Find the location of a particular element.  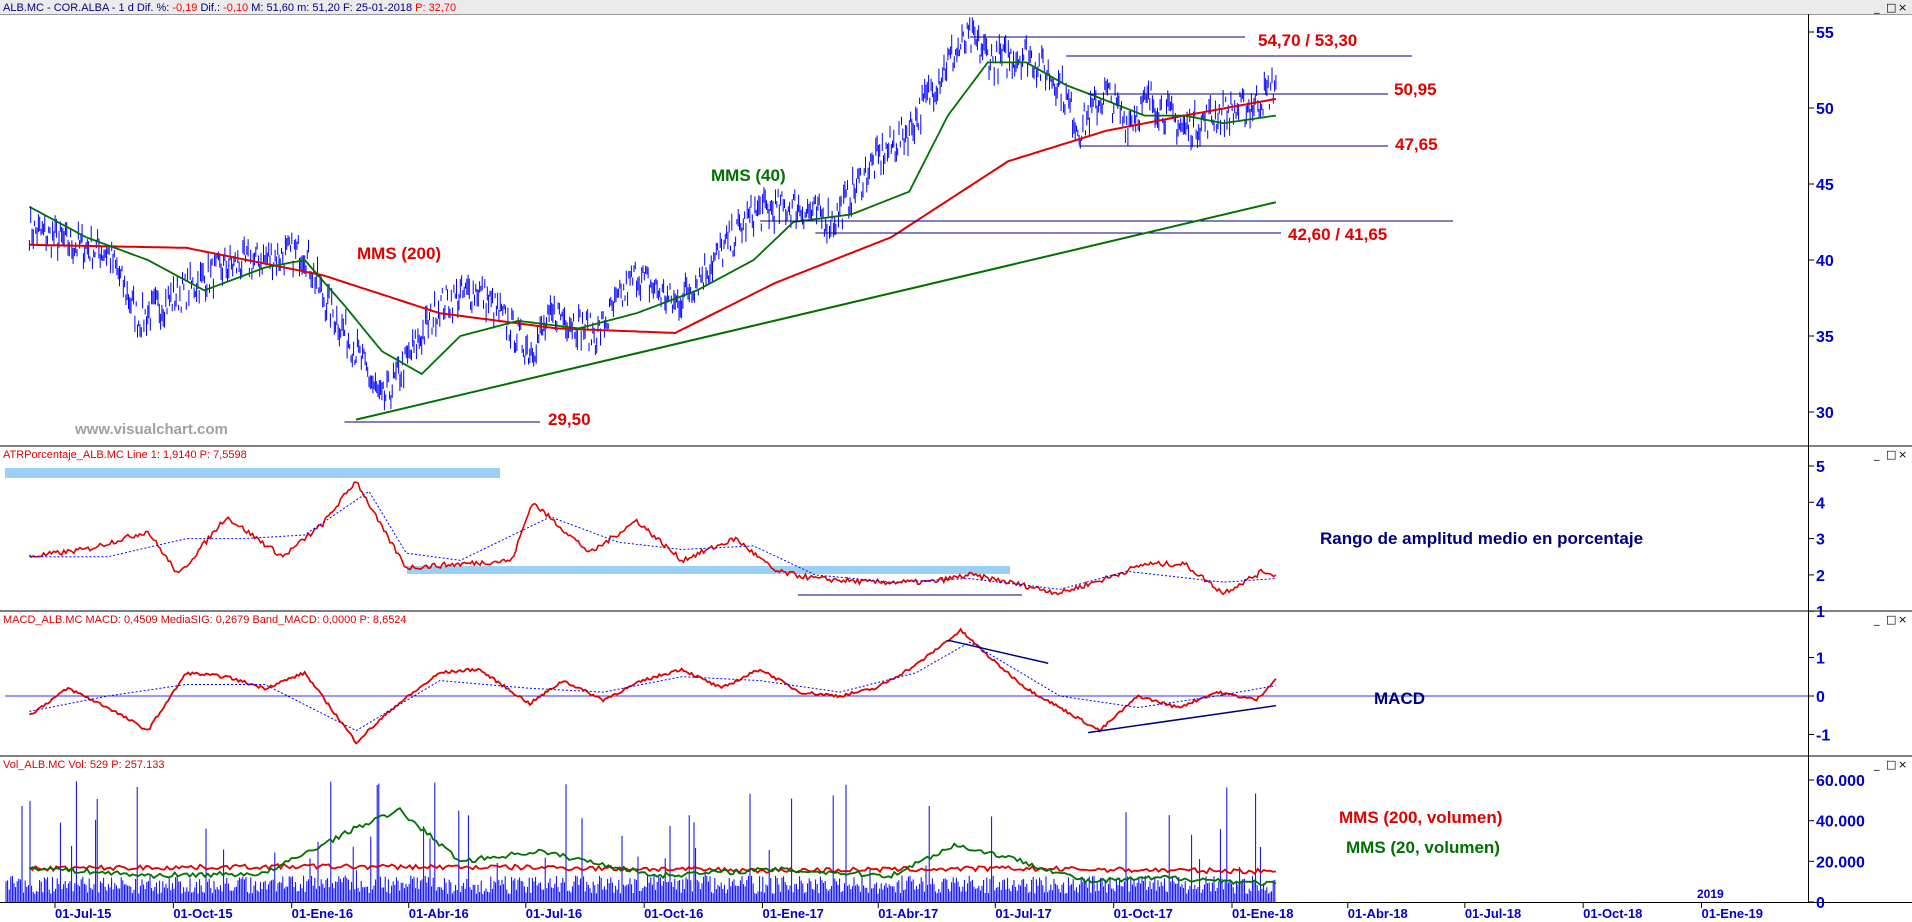

price-y-tick-label: 55 is located at coordinates (1825, 33).